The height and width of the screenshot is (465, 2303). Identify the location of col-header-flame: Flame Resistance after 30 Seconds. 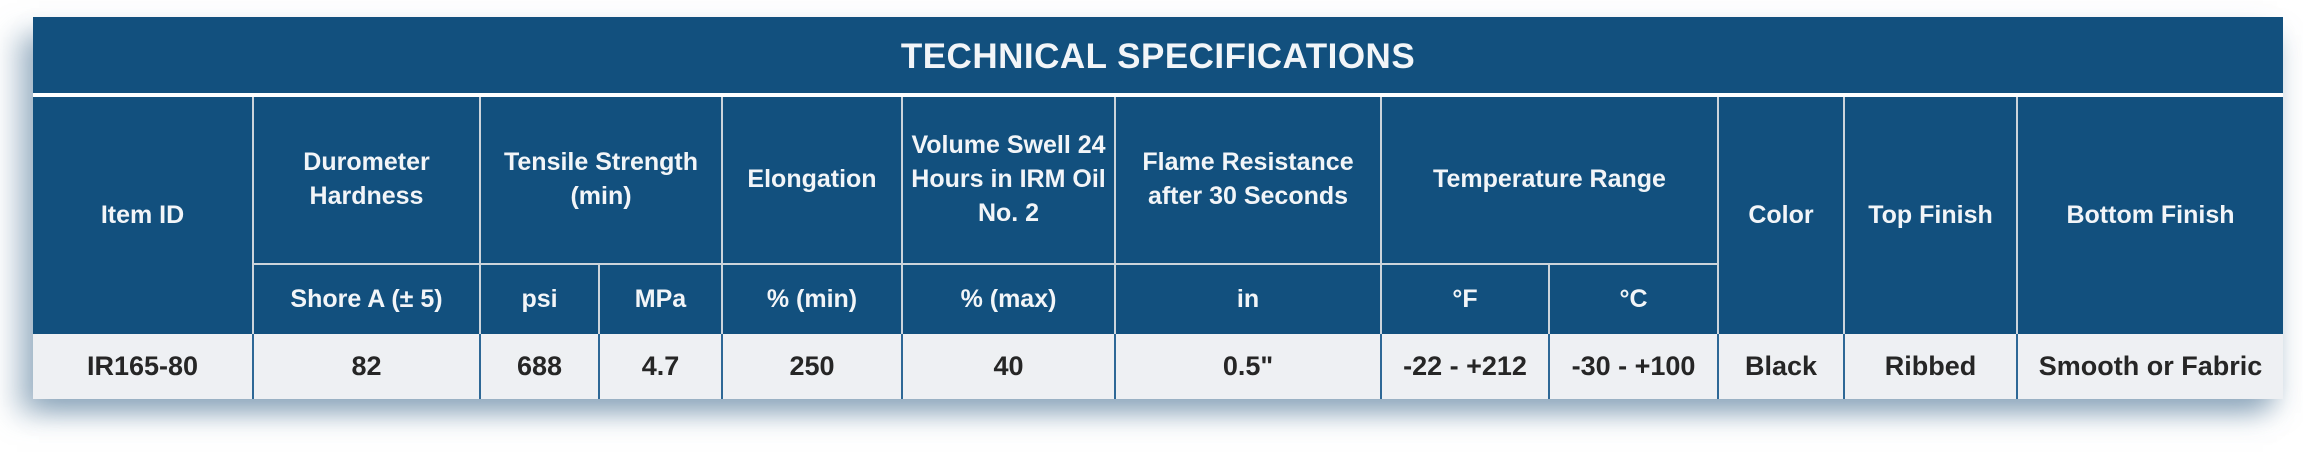
(1247, 180).